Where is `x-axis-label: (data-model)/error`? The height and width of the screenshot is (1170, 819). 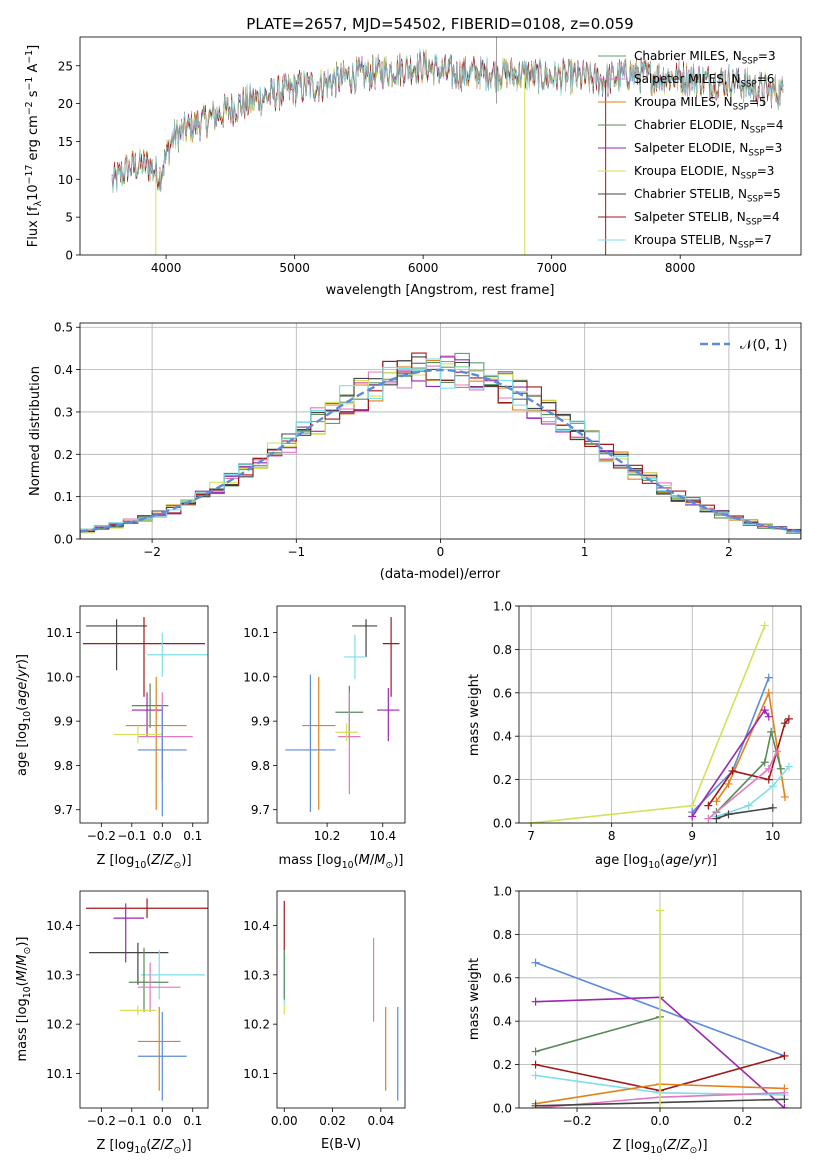 x-axis-label: (data-model)/error is located at coordinates (440, 574).